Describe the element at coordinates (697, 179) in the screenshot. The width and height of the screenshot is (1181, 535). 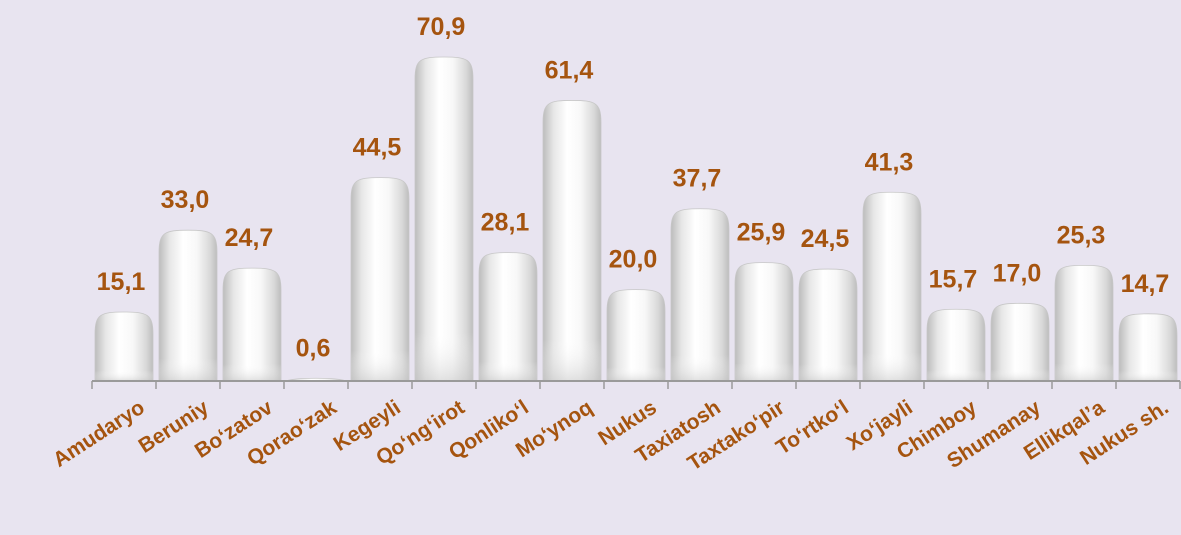
I see `data-label: 37,7` at that location.